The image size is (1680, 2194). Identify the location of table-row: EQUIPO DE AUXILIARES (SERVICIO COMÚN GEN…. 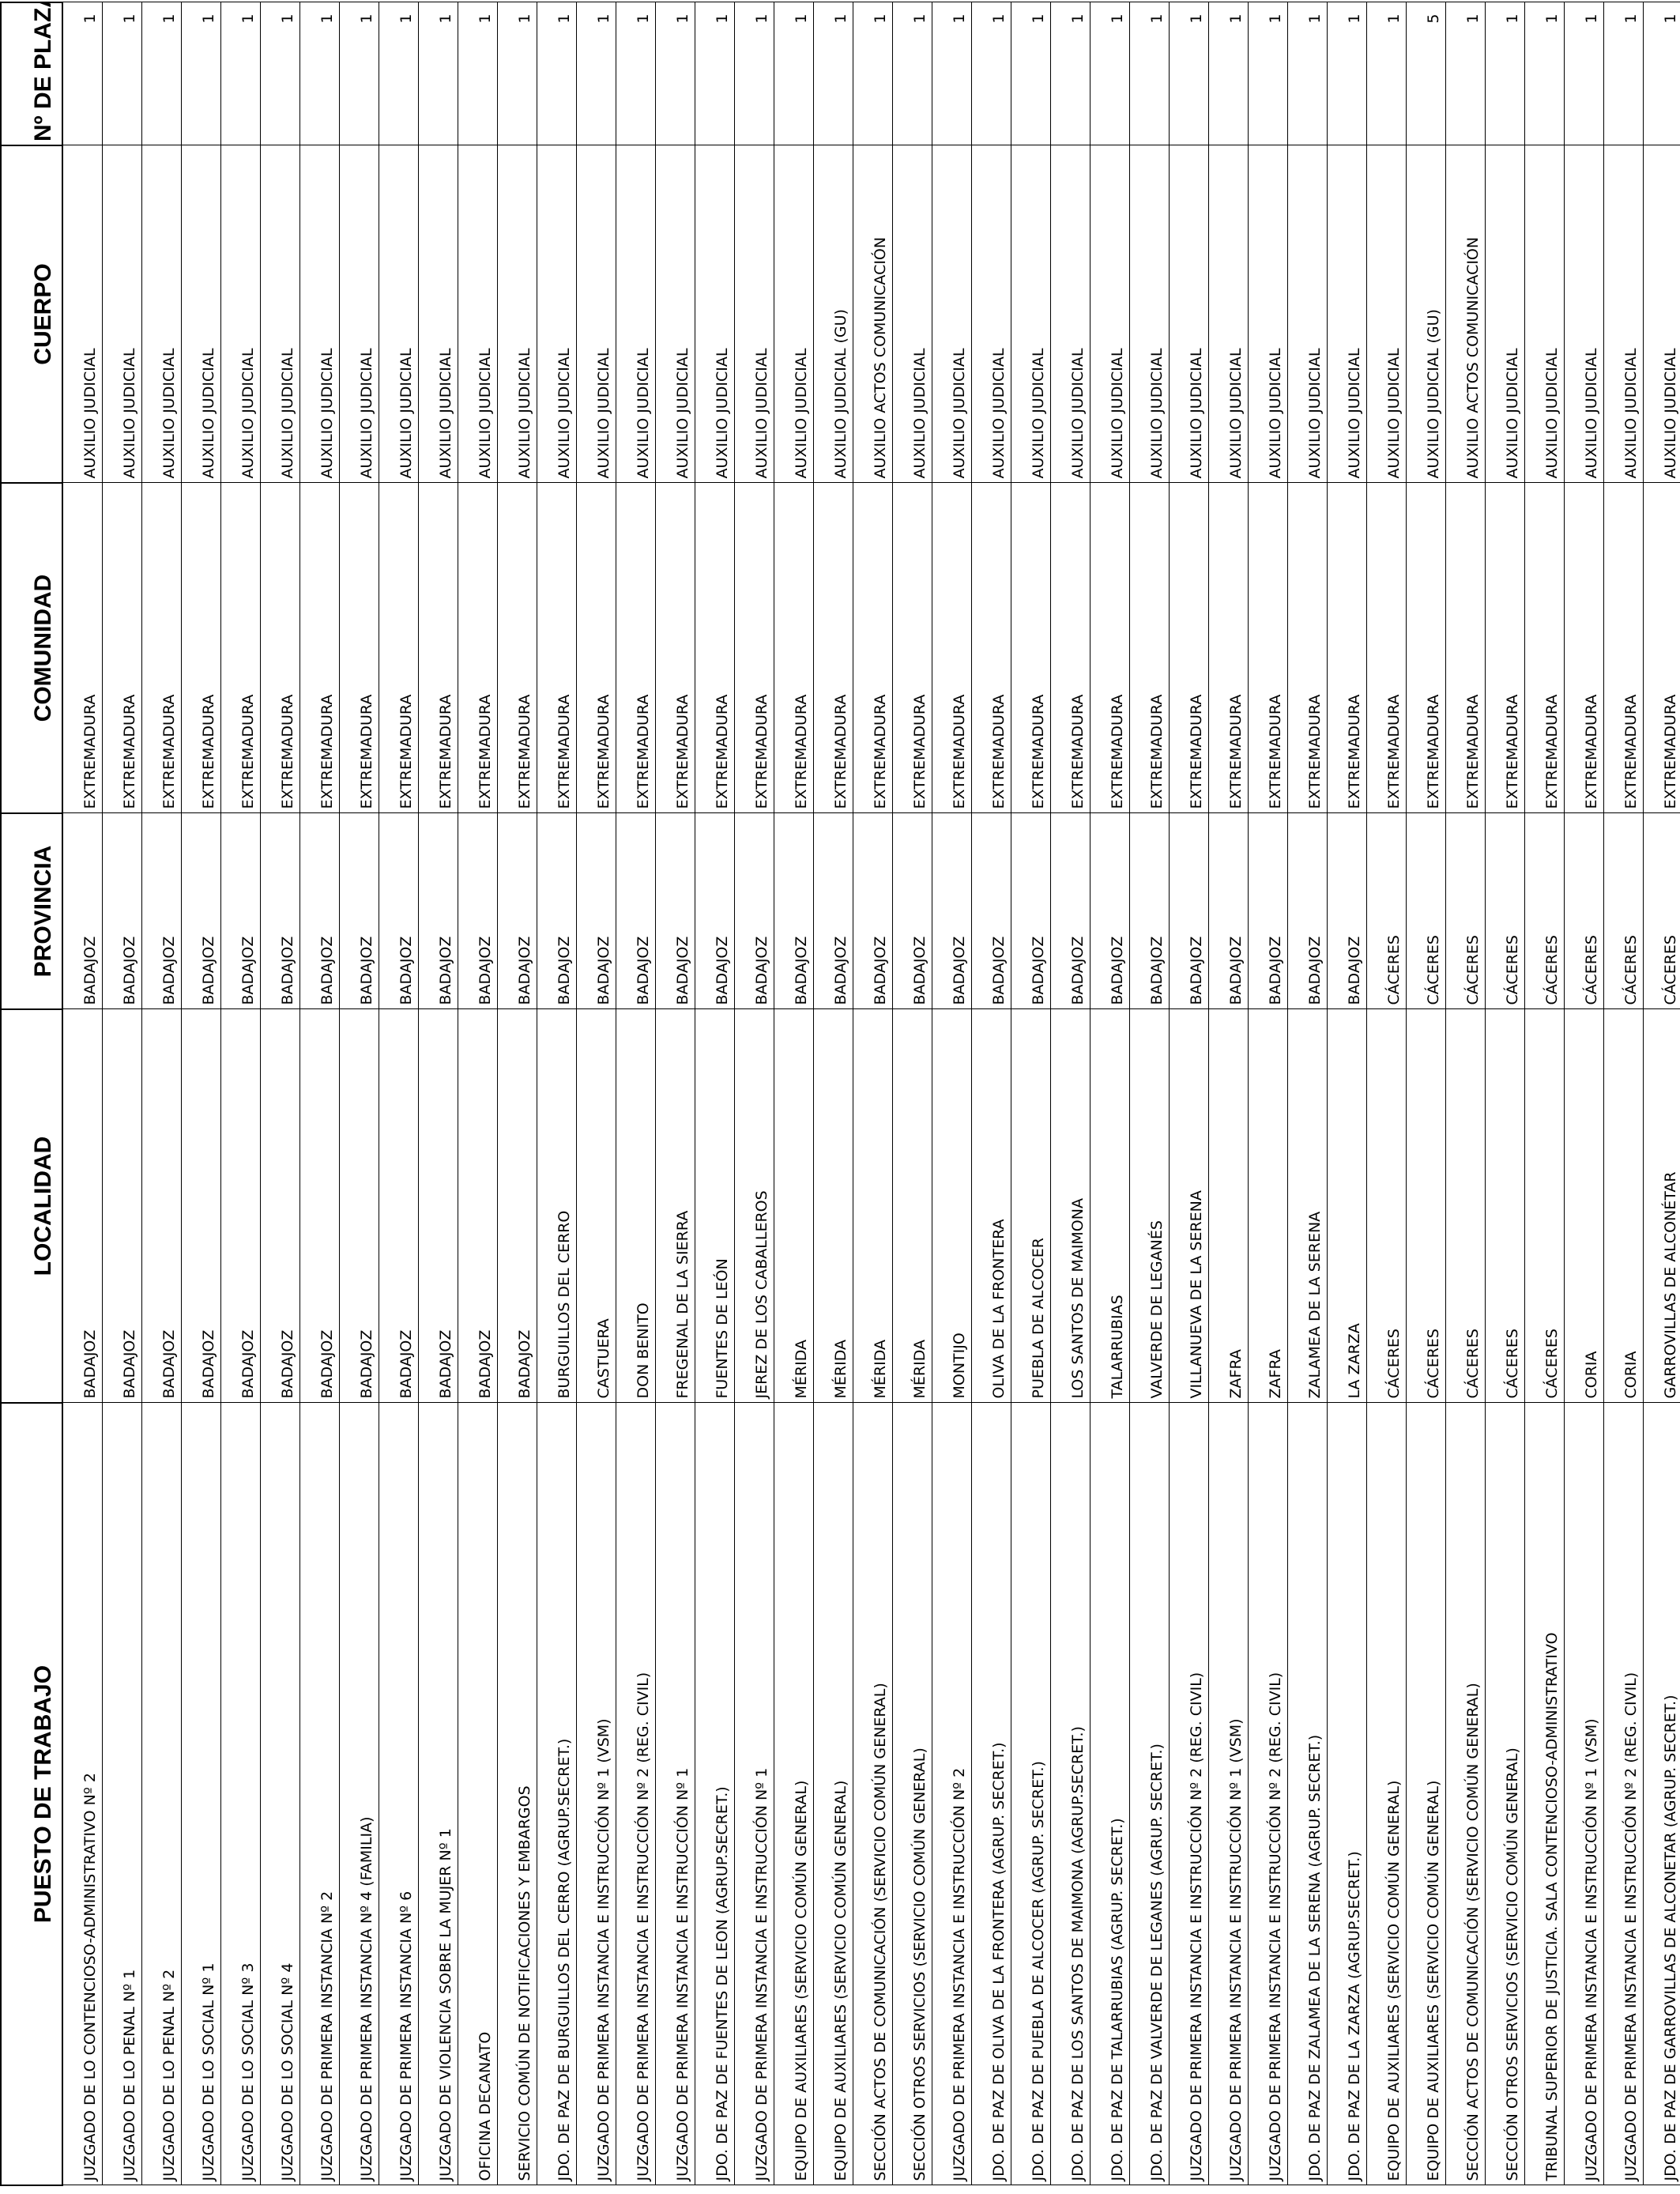
(1426, 1093).